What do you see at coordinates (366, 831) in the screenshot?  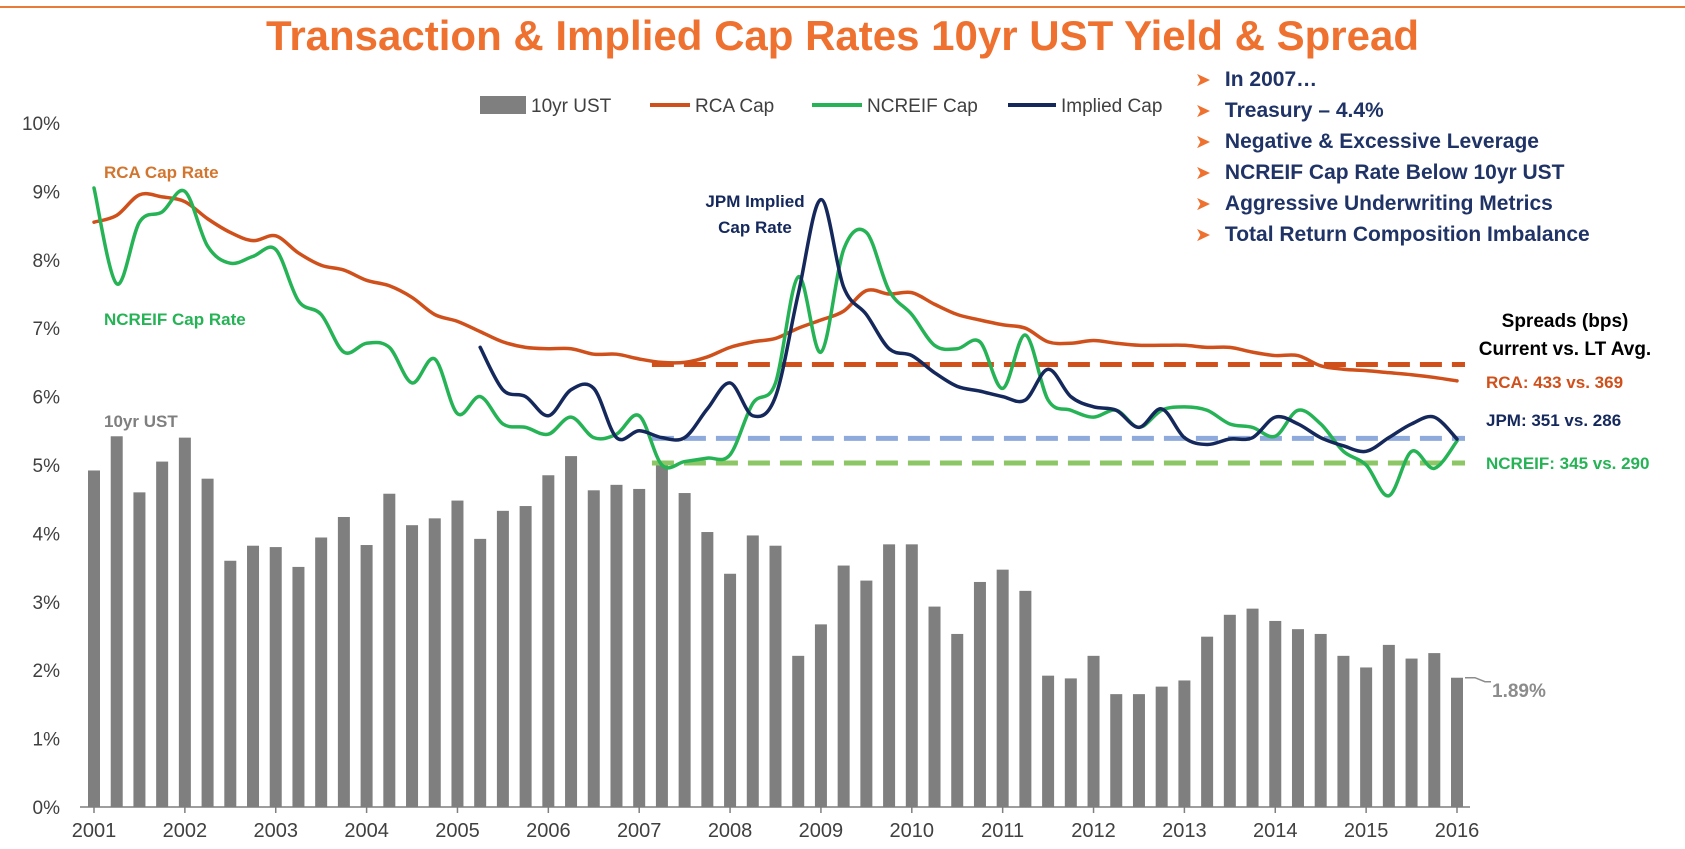 I see `x-tick-label: 2004` at bounding box center [366, 831].